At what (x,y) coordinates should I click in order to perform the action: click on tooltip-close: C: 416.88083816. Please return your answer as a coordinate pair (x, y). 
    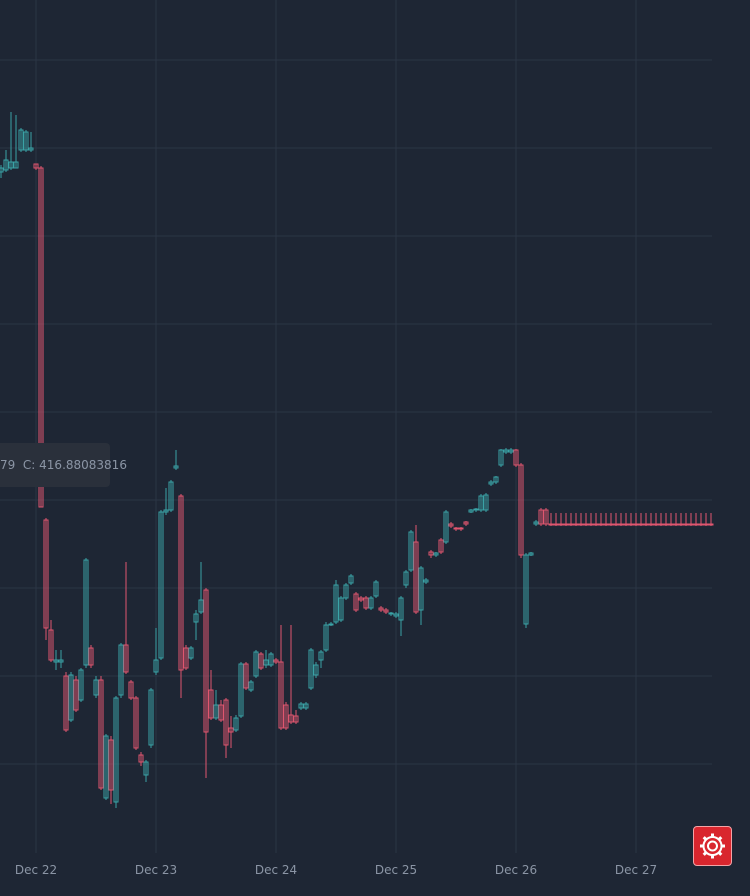
    Looking at the image, I should click on (74, 465).